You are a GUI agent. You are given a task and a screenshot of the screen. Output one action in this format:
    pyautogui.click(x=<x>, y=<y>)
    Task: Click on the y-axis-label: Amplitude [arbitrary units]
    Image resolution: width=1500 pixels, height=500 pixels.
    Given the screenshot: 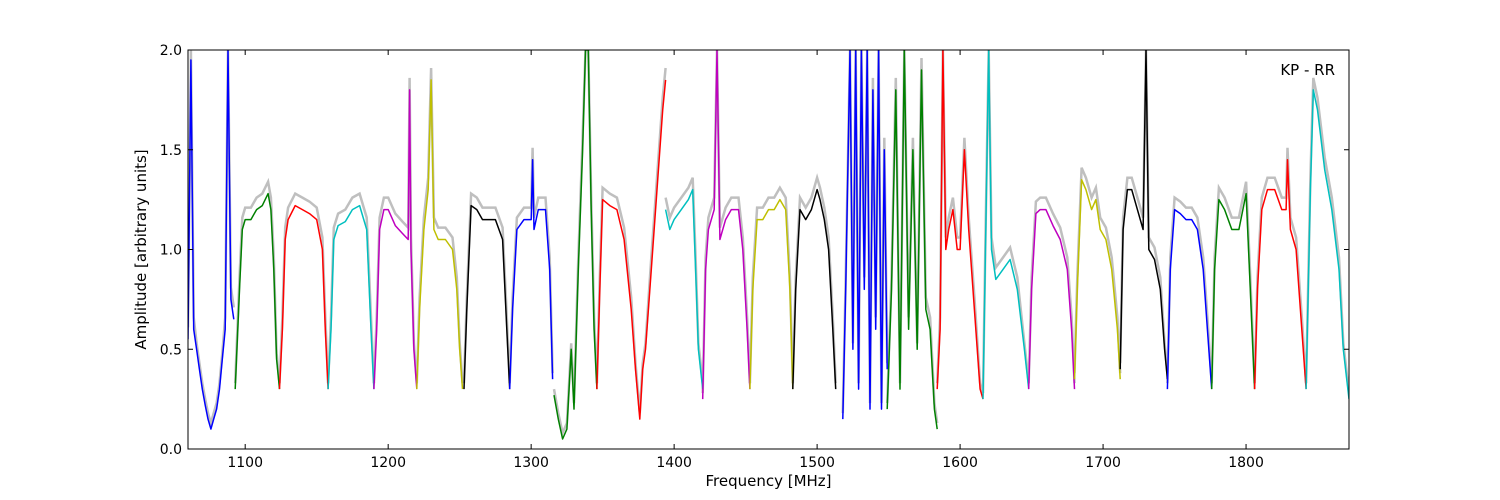 What is the action you would take?
    pyautogui.click(x=141, y=249)
    